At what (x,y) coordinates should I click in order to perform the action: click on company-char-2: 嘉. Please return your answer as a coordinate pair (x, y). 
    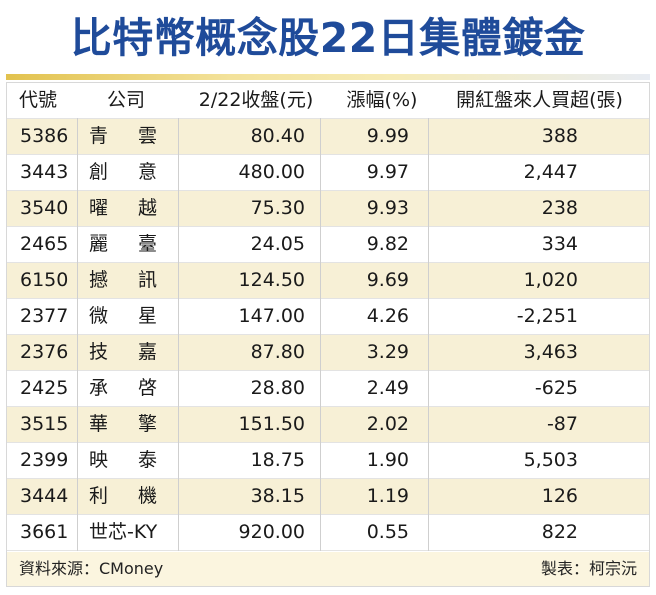
    Looking at the image, I should click on (148, 352).